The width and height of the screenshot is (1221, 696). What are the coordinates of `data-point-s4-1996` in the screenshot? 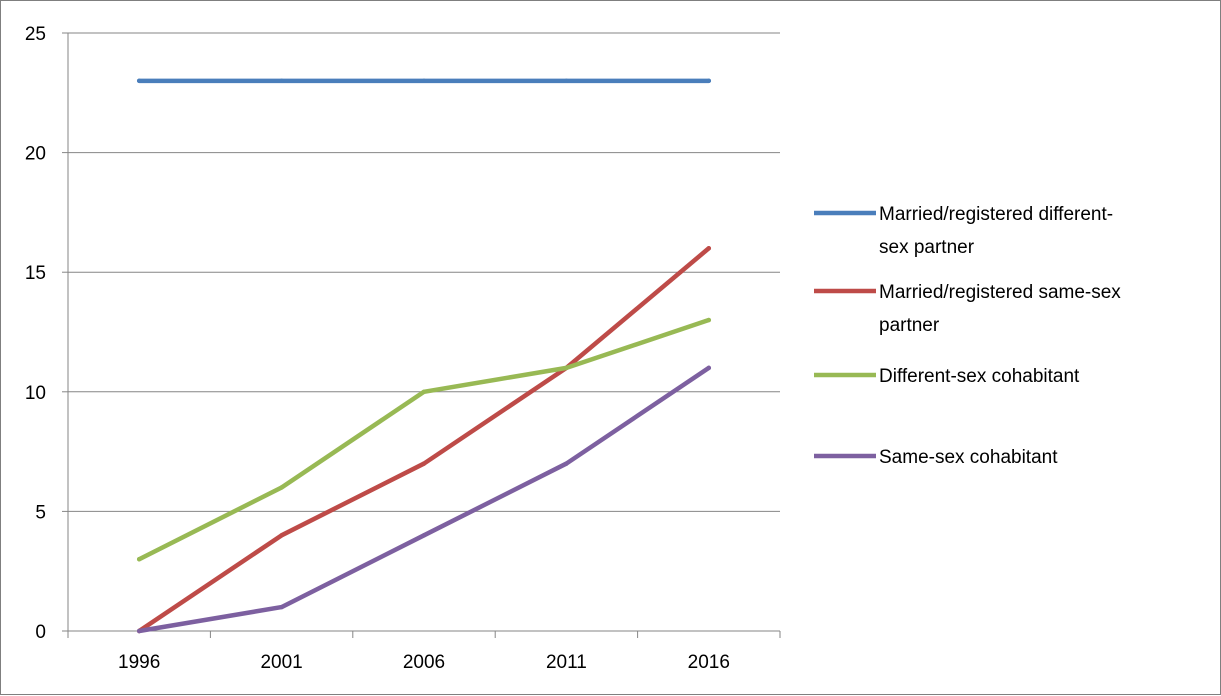 It's located at (139, 631).